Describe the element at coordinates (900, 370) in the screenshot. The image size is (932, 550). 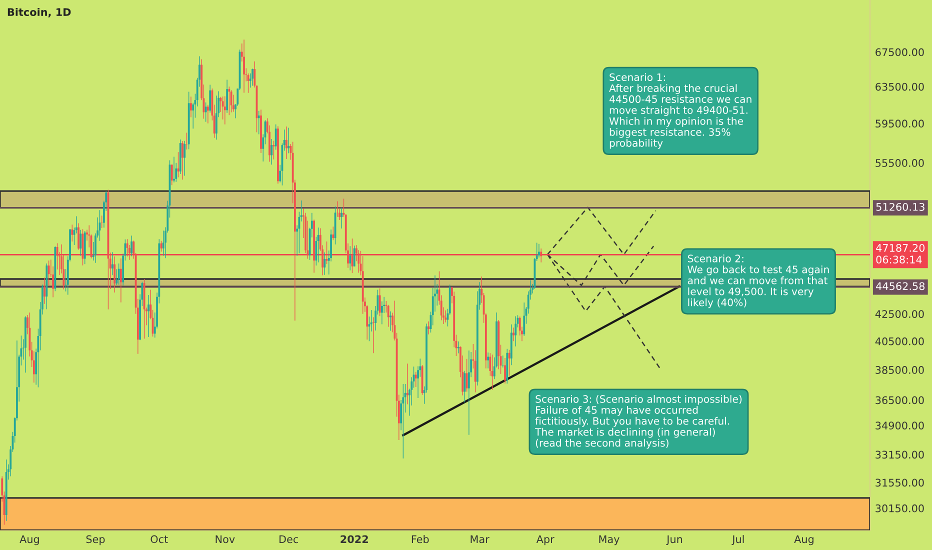
I see `y-tick-label: 38500.00` at that location.